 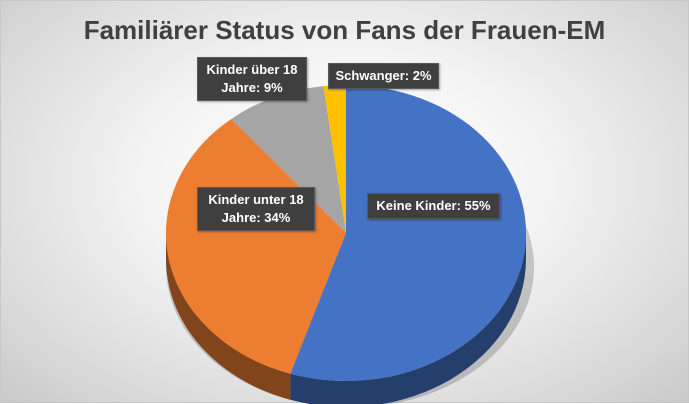 I want to click on pie-slice-schwanger, so click(x=334, y=159).